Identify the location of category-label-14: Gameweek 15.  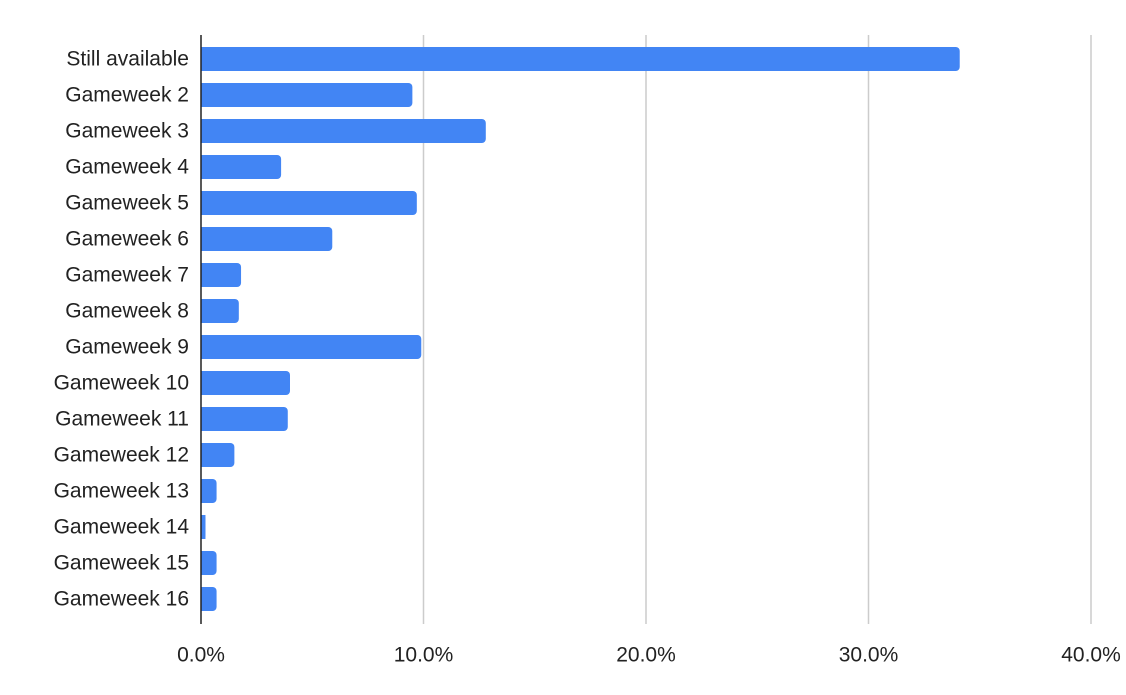
(121, 563).